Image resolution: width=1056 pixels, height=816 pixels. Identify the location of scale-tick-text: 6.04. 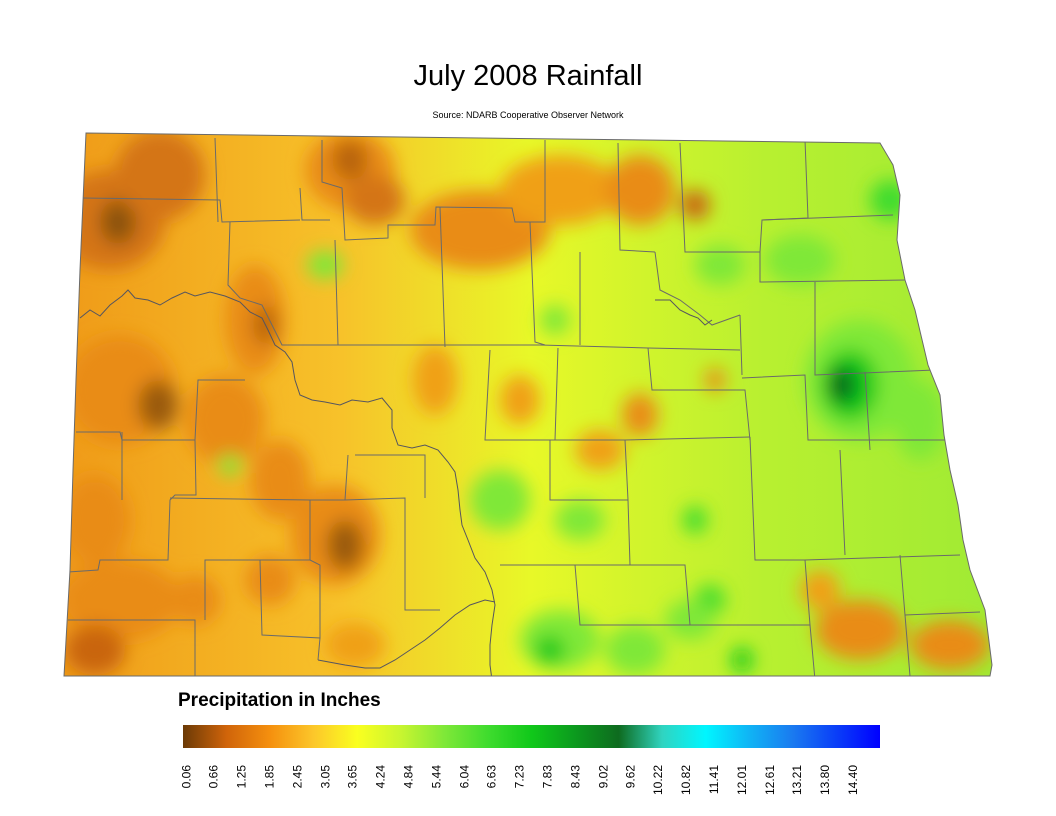
(463, 777).